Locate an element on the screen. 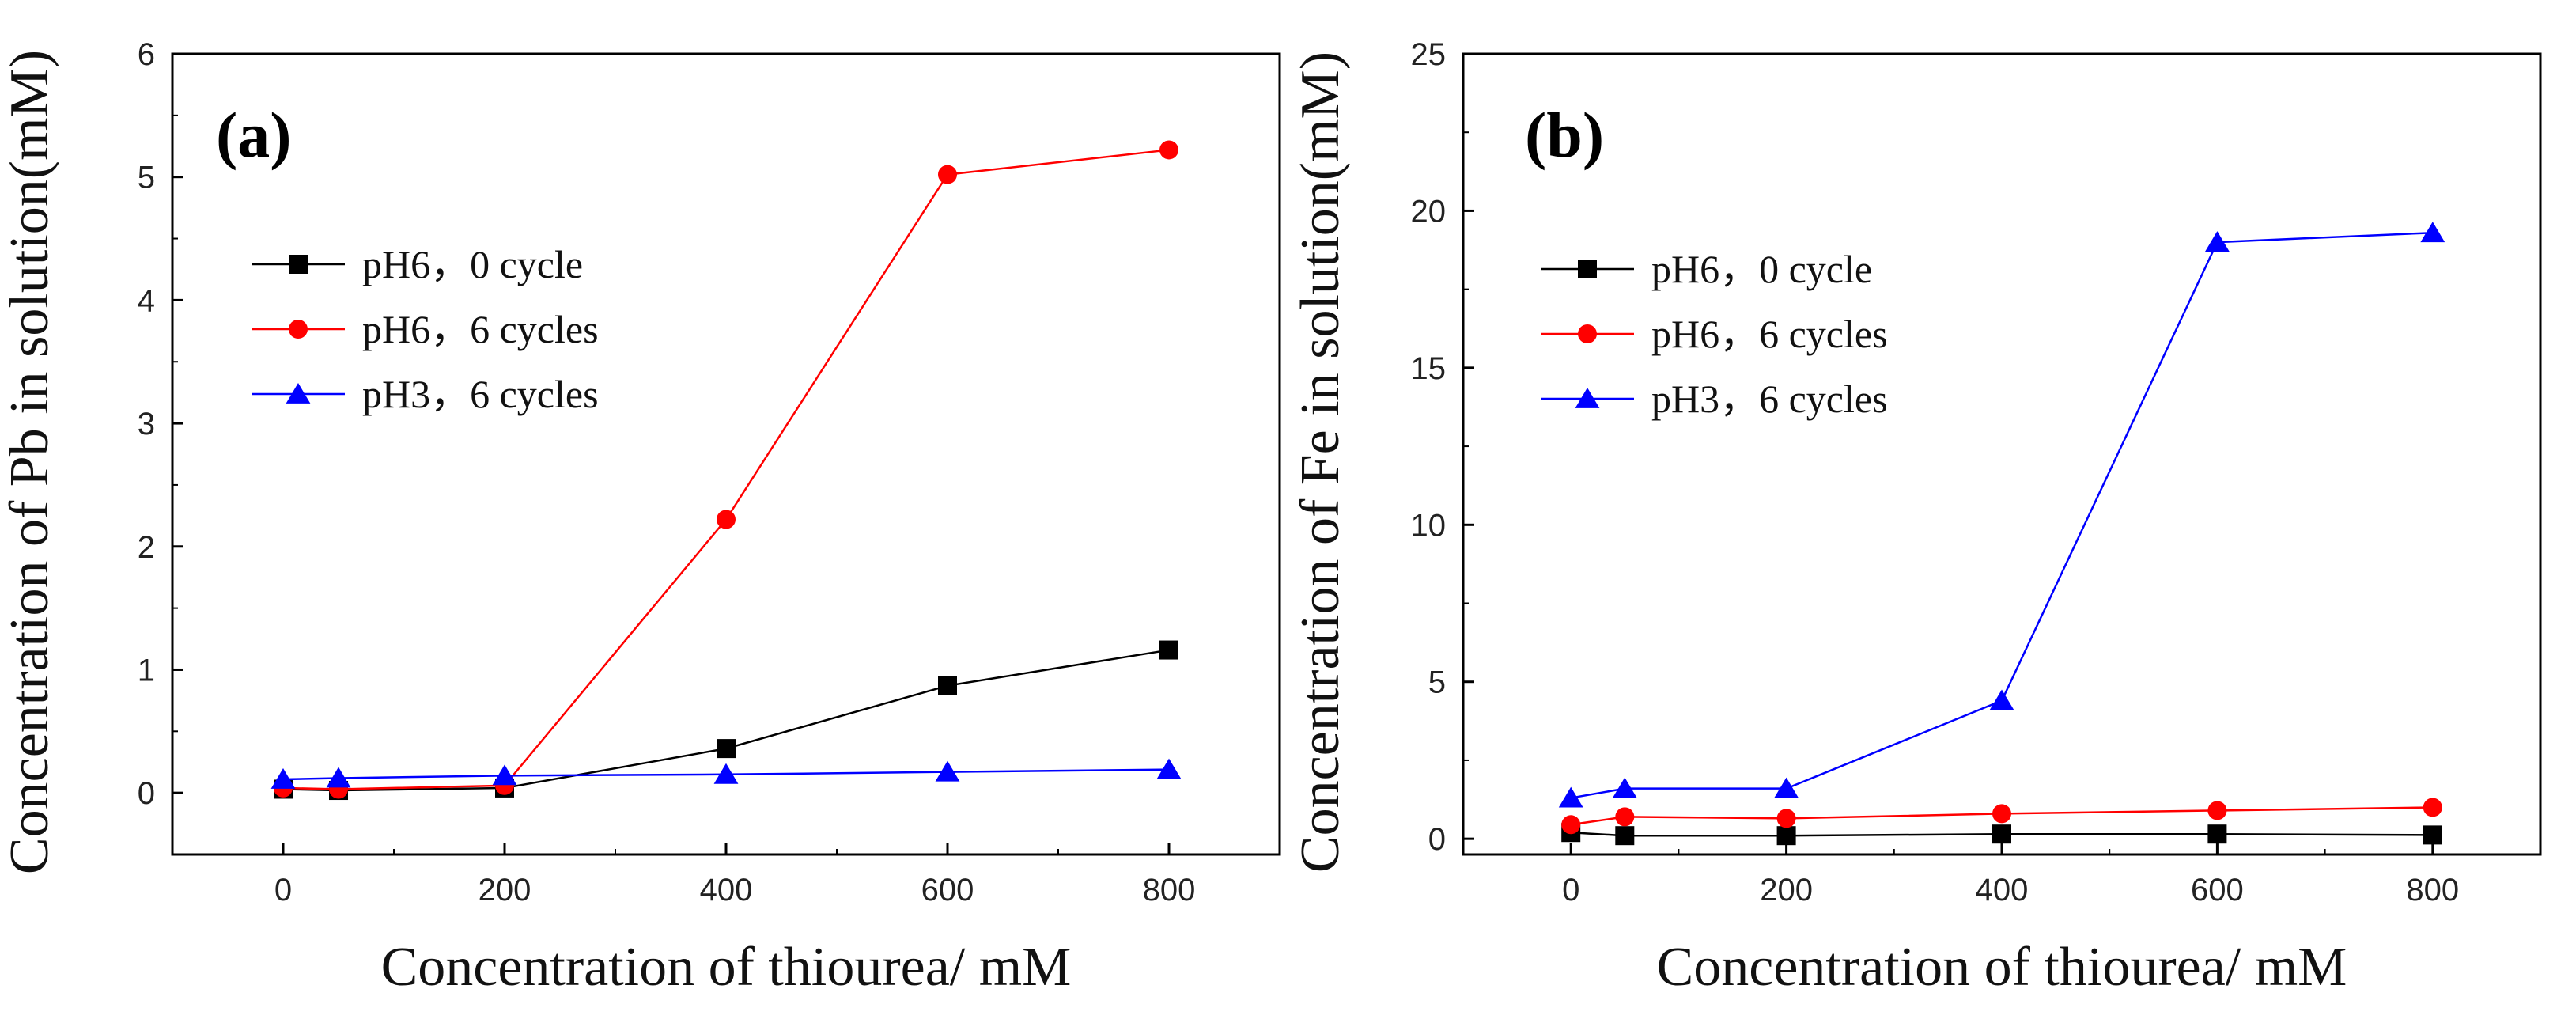 The width and height of the screenshot is (2576, 1023). y-axis-title: Concentration of Pb in solution(mM) is located at coordinates (30, 462).